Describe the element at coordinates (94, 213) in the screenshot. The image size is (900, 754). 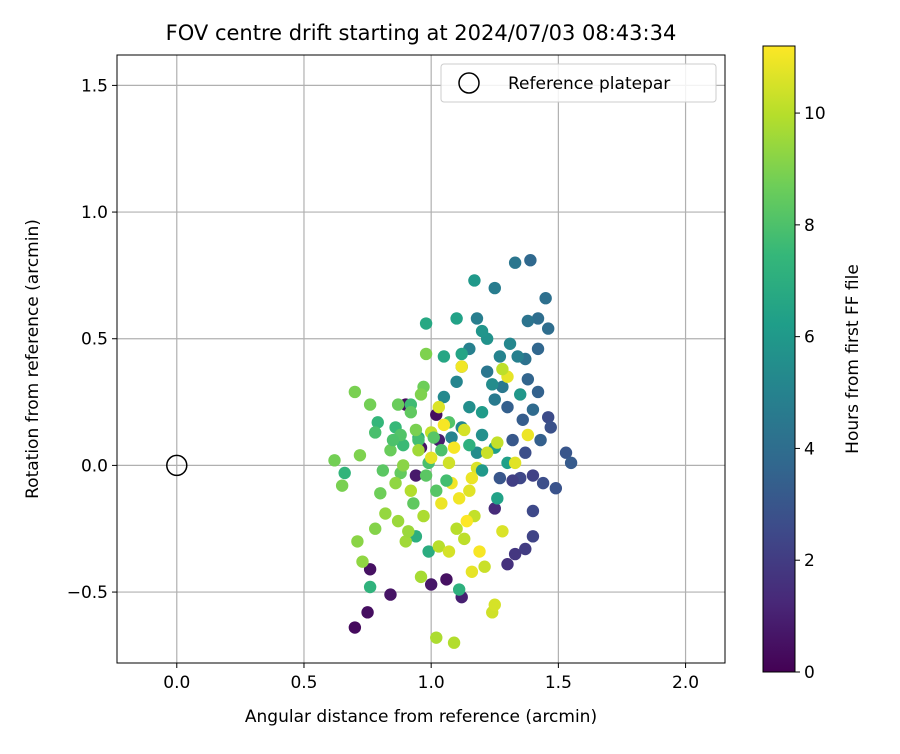
I see `y-tick-label: 1.0` at that location.